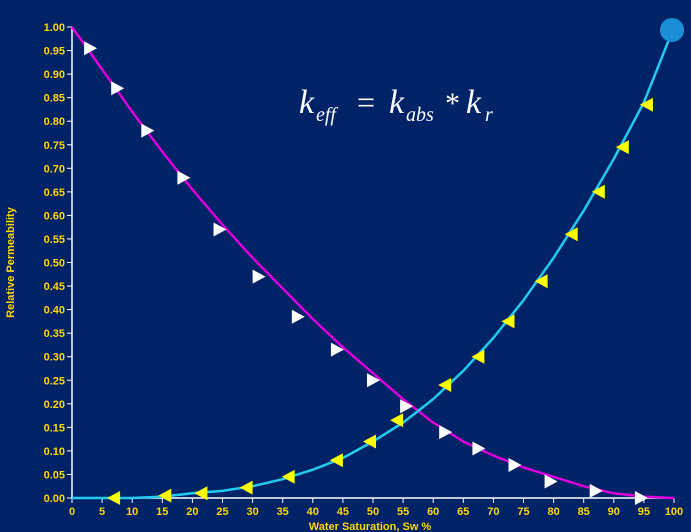 Image resolution: width=691 pixels, height=532 pixels. I want to click on x-tick-label: 90, so click(614, 512).